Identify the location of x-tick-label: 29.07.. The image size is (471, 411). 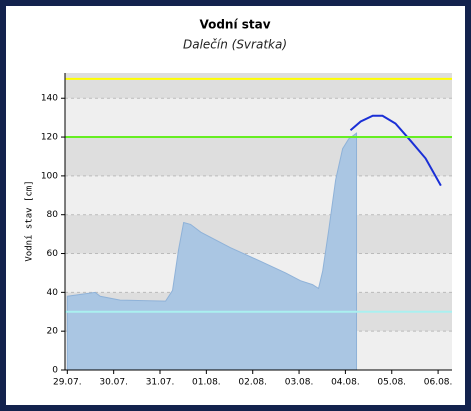
(67, 383).